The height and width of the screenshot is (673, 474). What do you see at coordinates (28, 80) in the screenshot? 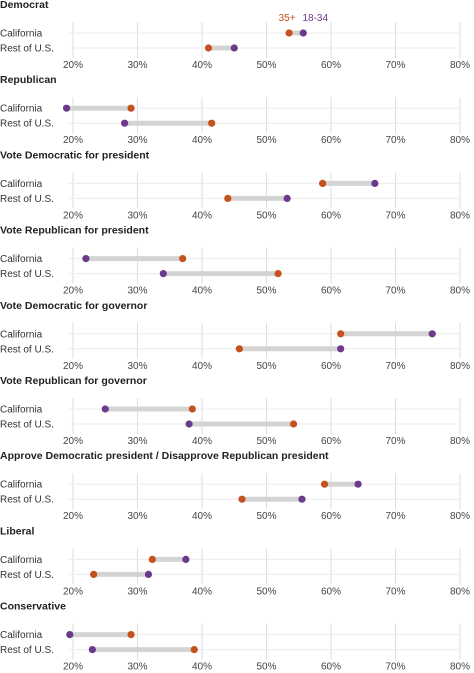
I see `panel-2-title: Republican` at bounding box center [28, 80].